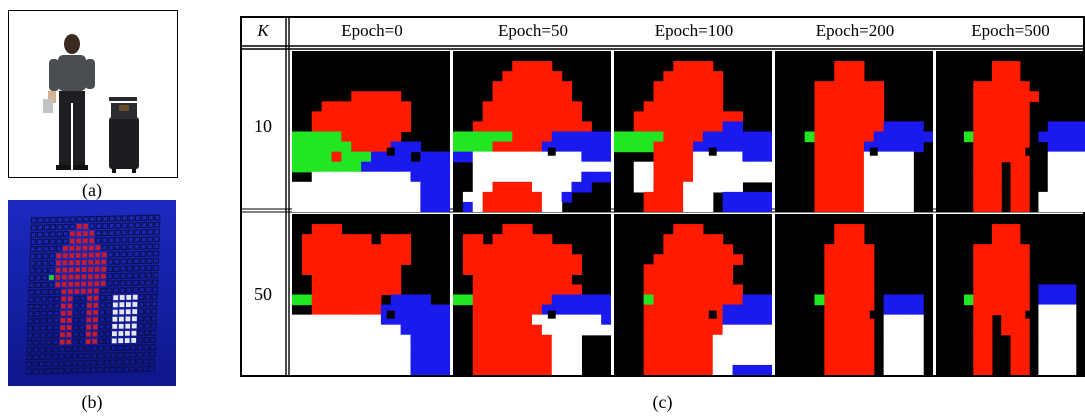  Describe the element at coordinates (694, 30) in the screenshot. I see `epoch-header-2: Epoch=100` at that location.